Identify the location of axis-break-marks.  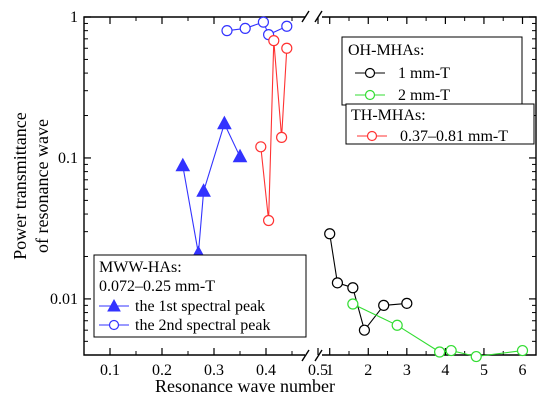
(312, 186).